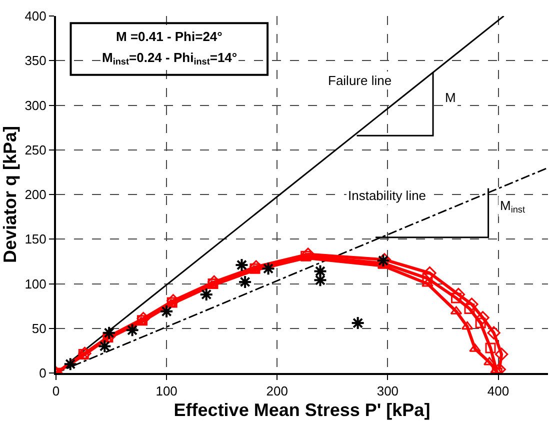  What do you see at coordinates (35, 16) in the screenshot?
I see `y-tick-label: 400` at bounding box center [35, 16].